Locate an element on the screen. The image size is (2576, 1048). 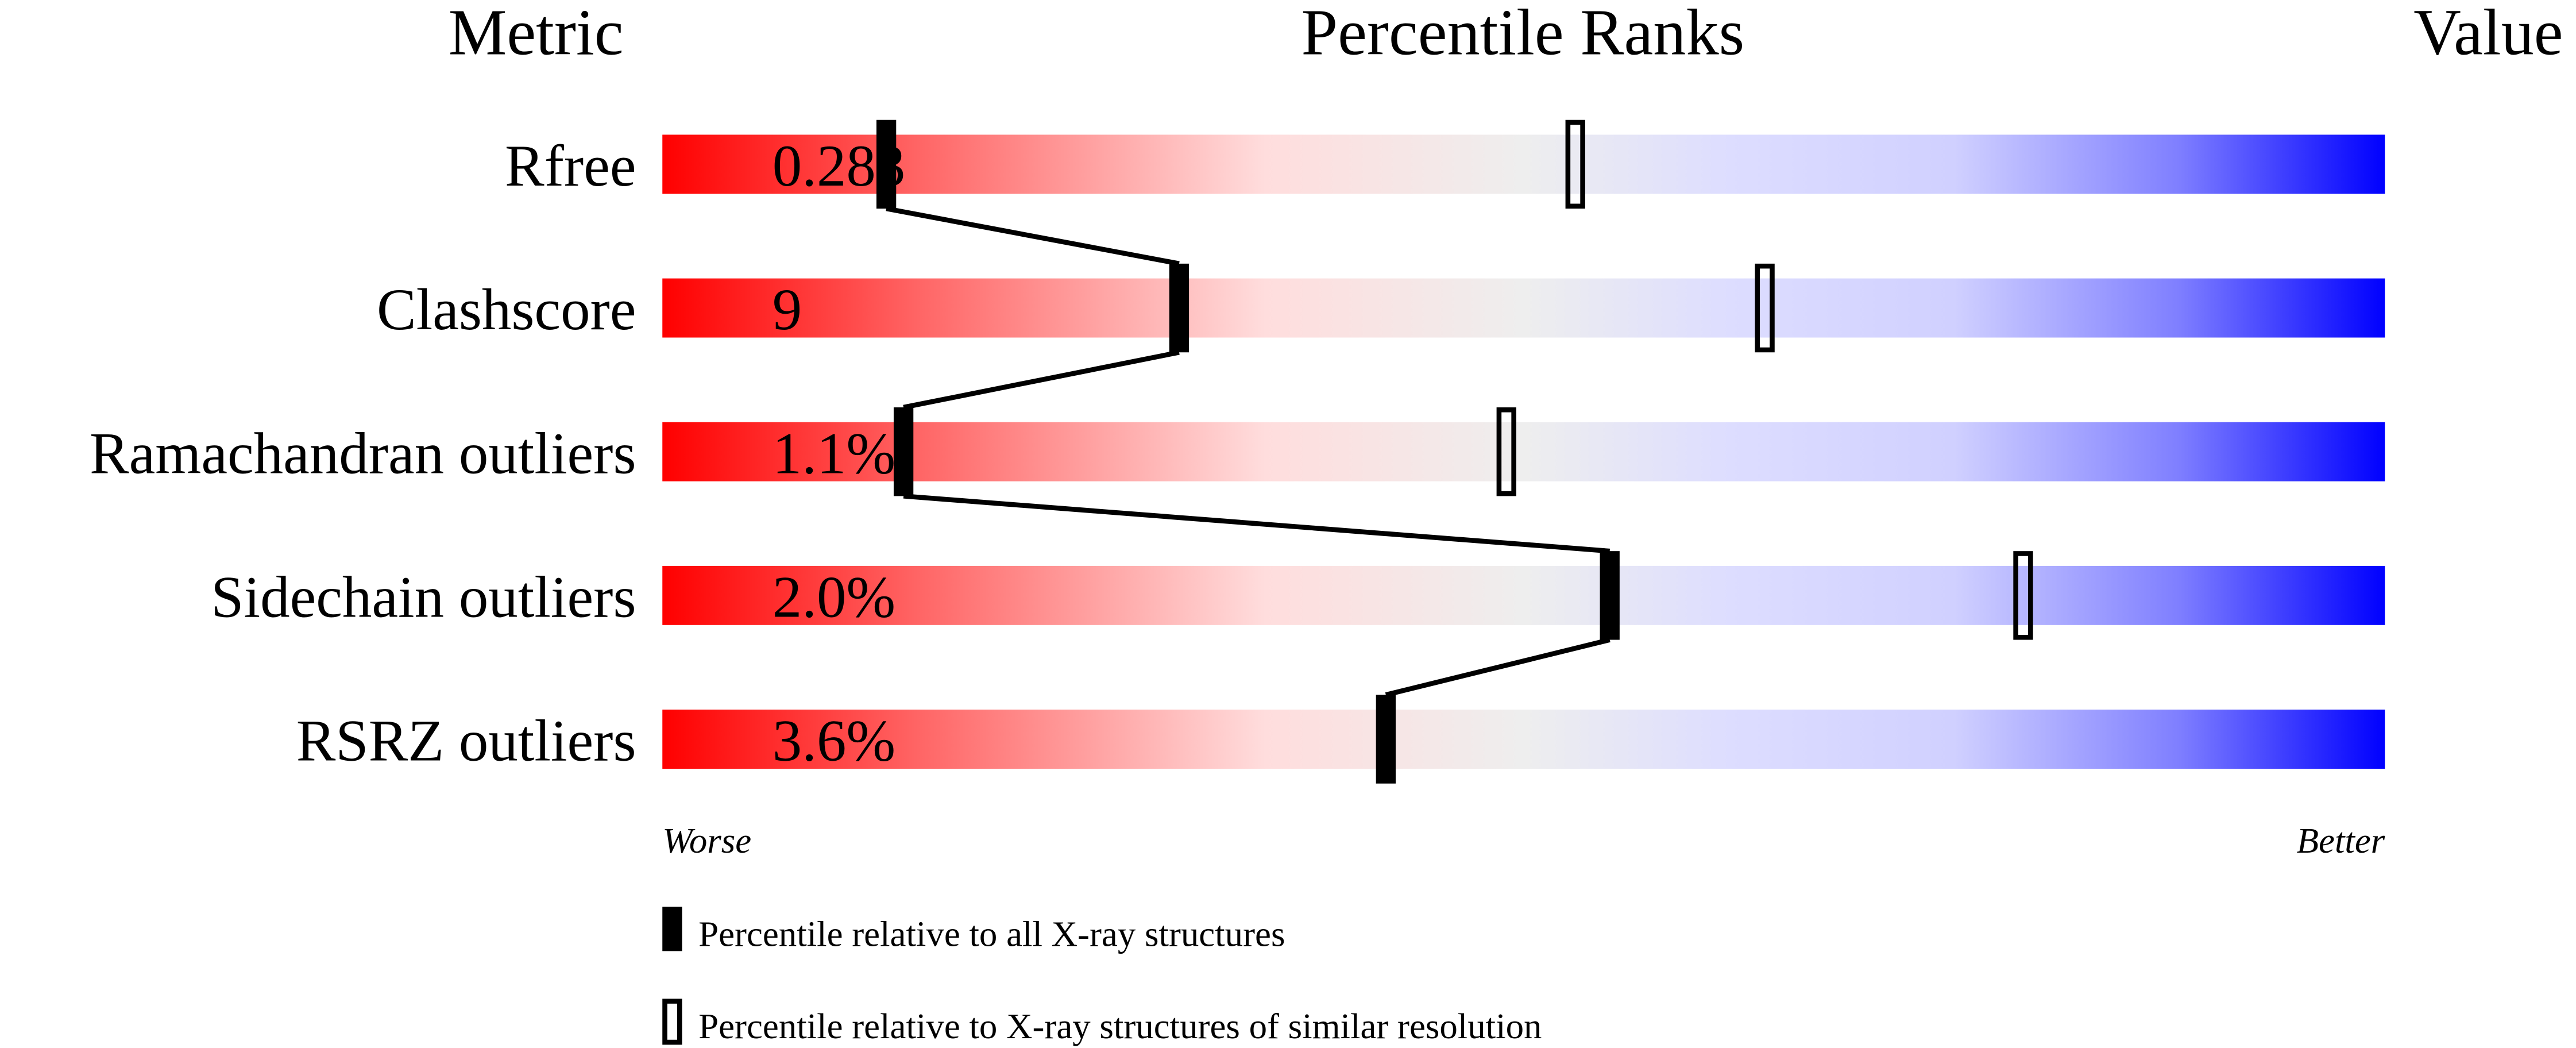
chart-title: Percentile Ranks is located at coordinates (1523, 34).